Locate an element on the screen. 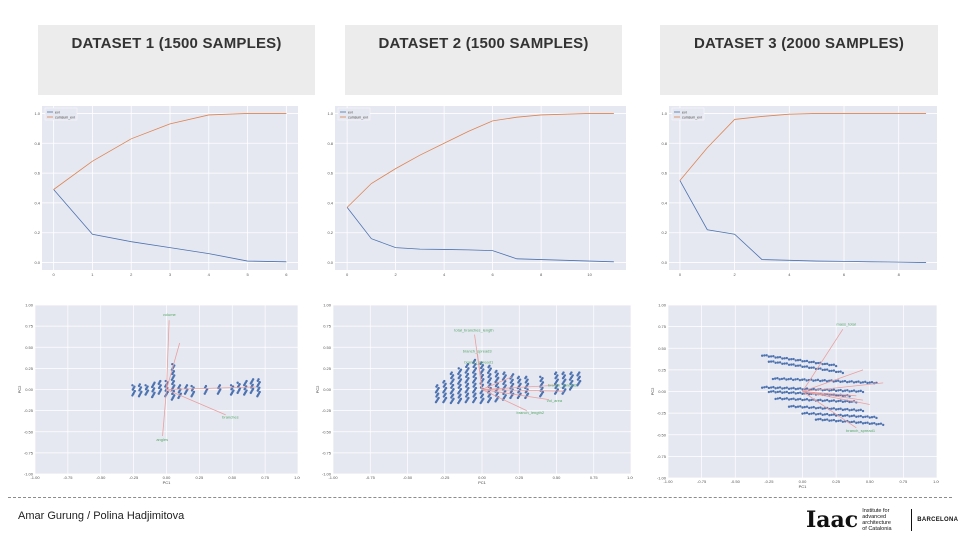 Image resolution: width=960 pixels, height=540 pixels. y-tick-label: 1.00 is located at coordinates (662, 305).